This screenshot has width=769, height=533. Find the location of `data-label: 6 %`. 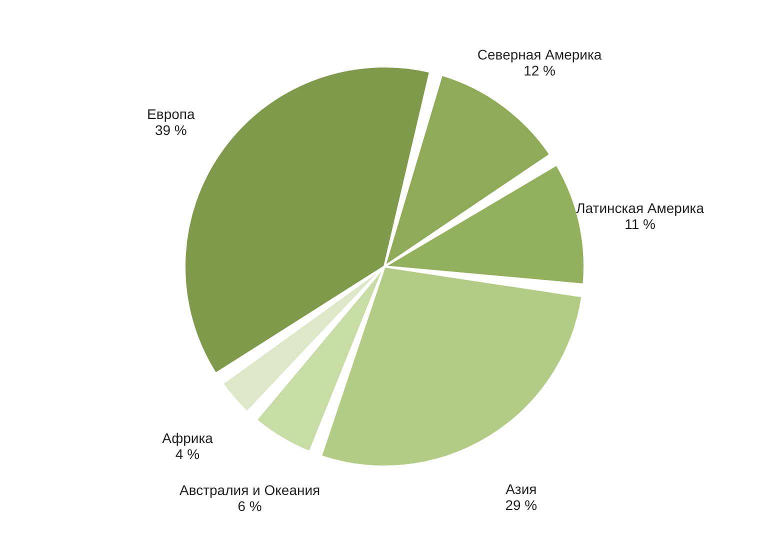

data-label: 6 % is located at coordinates (250, 506).